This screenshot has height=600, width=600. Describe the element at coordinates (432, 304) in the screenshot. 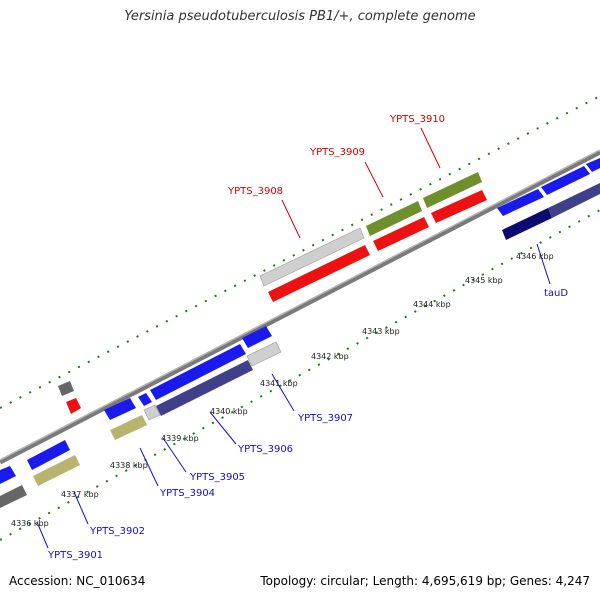

I see `kbp-label: 4344 kbp` at that location.